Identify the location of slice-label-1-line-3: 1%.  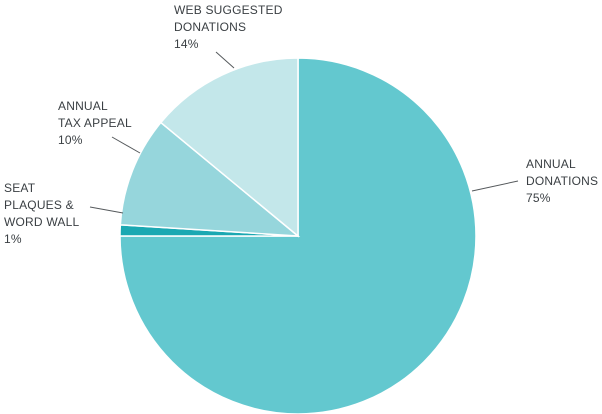
(13, 239).